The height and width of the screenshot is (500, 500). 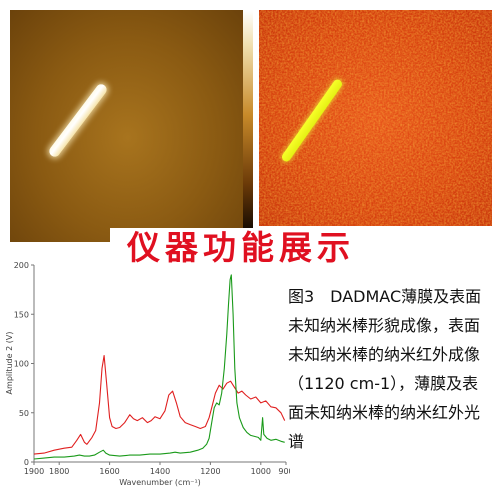 What do you see at coordinates (24, 413) in the screenshot?
I see `y-tick-label: 50` at bounding box center [24, 413].